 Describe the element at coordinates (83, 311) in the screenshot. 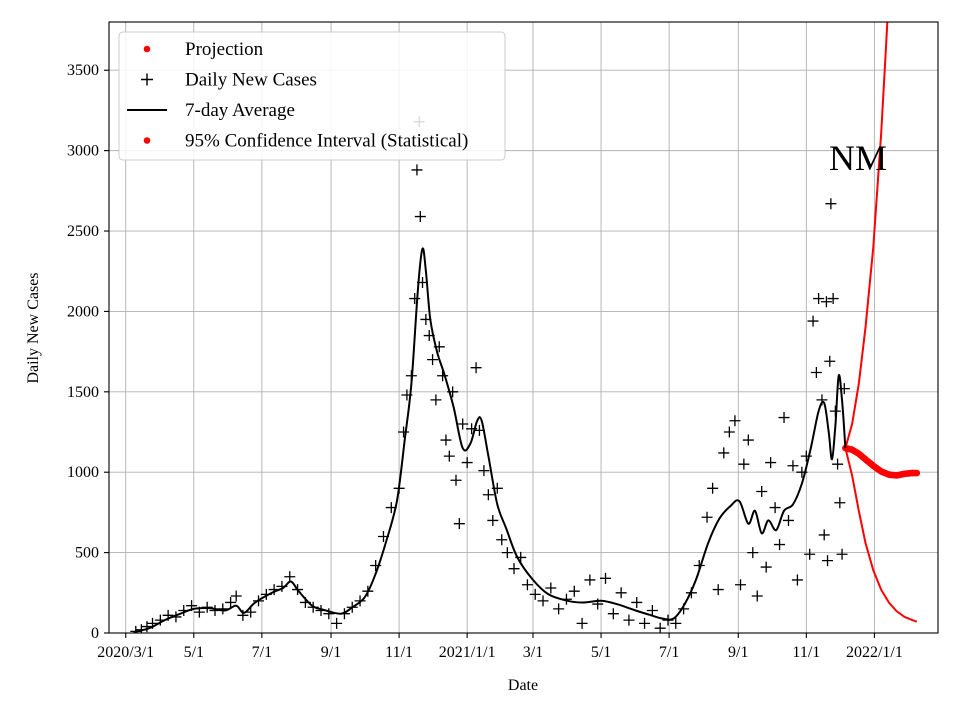

I see `y-tick-label: 2000` at that location.